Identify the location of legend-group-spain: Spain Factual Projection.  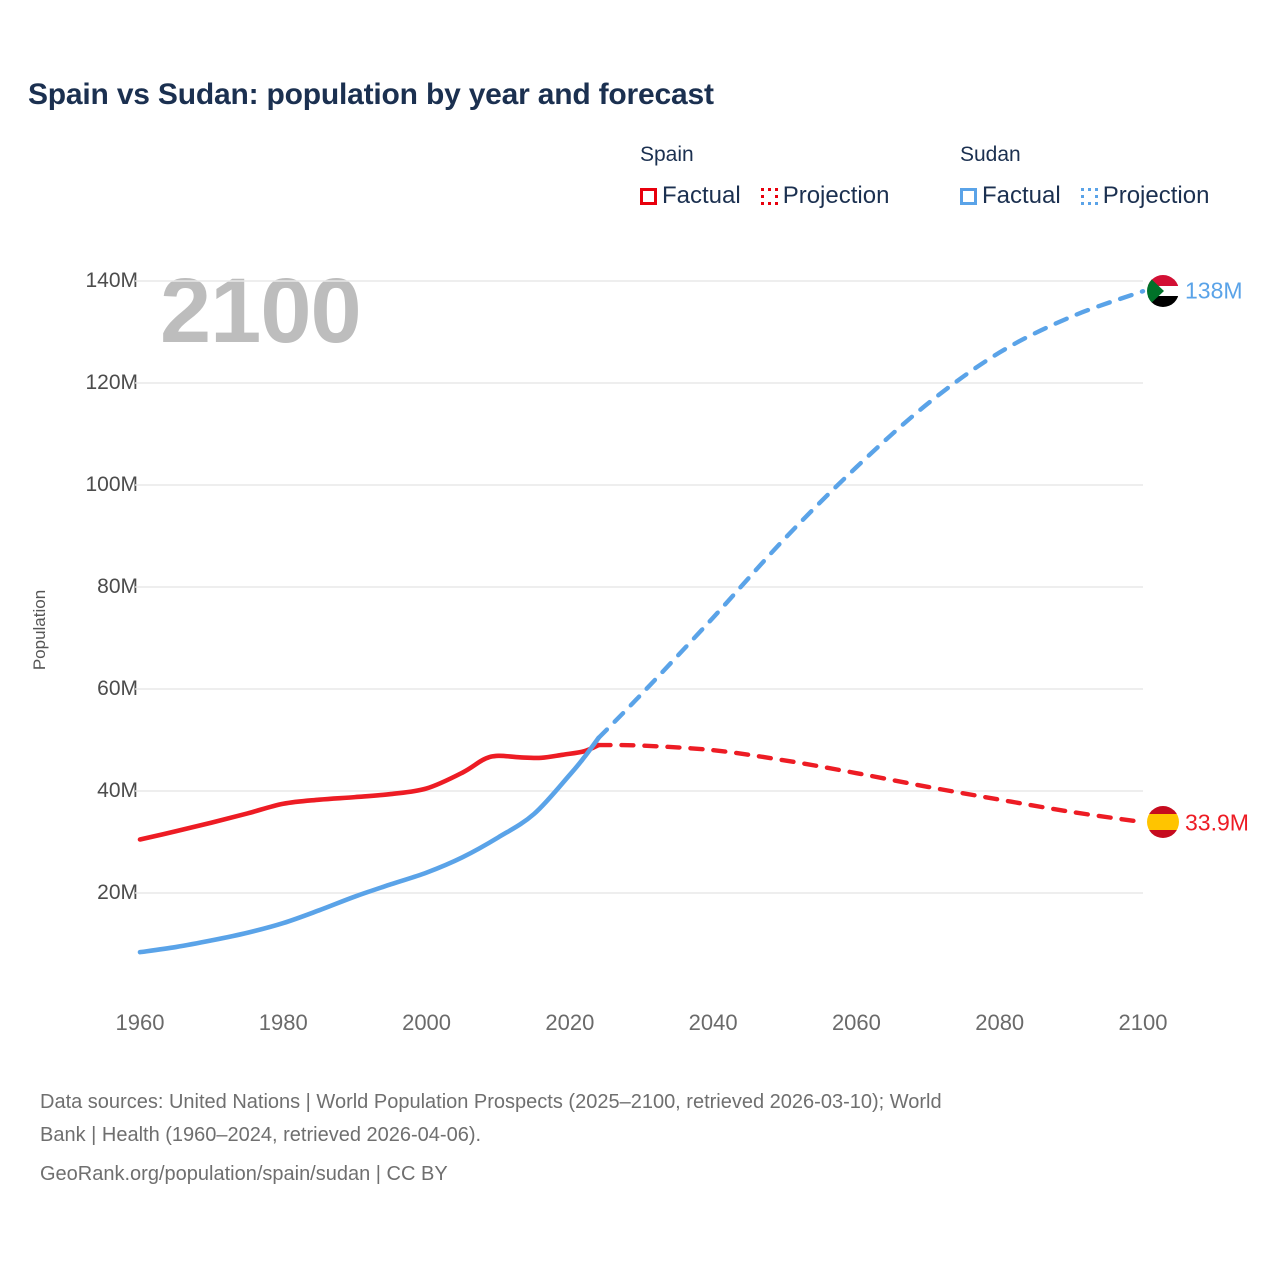
(774, 176).